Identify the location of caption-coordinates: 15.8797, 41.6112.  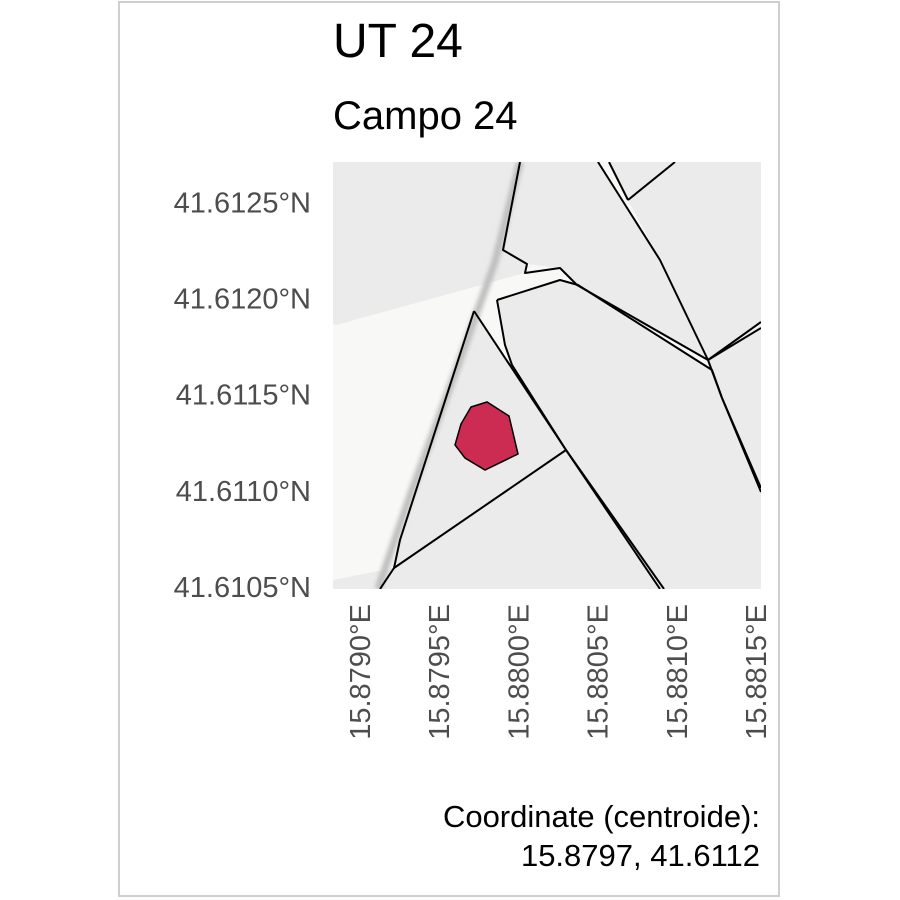
(640, 855).